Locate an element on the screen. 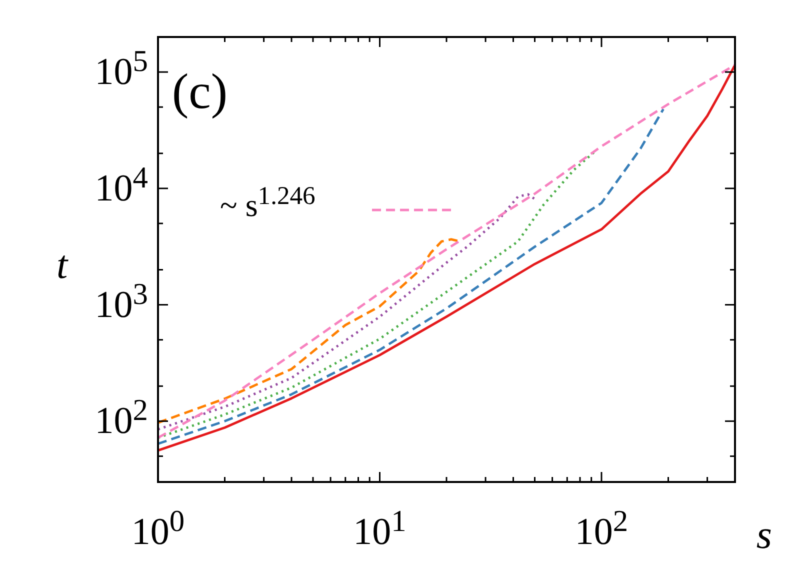 The width and height of the screenshot is (788, 588). y-tick-label: 10$^{5}$ is located at coordinates (121, 69).